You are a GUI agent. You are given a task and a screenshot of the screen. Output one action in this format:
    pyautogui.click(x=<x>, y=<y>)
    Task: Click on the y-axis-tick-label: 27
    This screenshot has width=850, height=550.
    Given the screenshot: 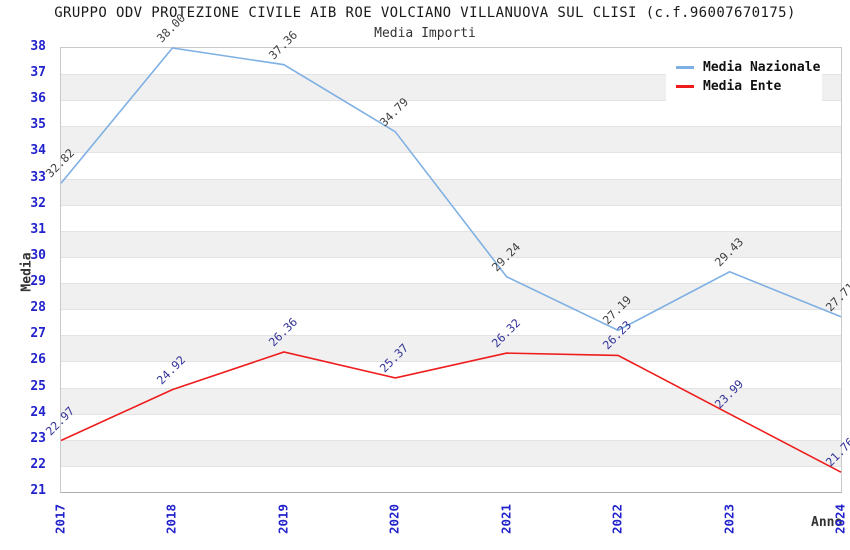 What is the action you would take?
    pyautogui.click(x=38, y=334)
    